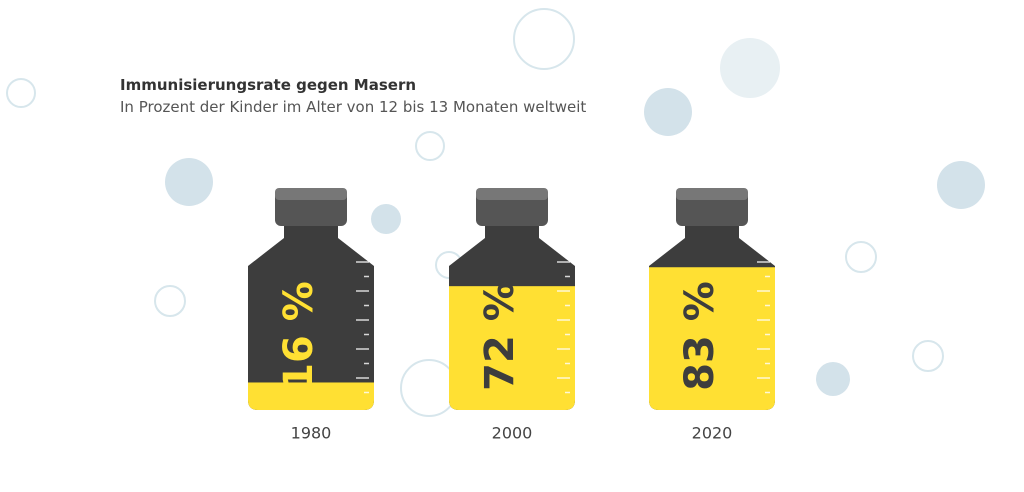 The width and height of the screenshot is (1024, 492). Describe the element at coordinates (311, 433) in the screenshot. I see `x-tick-label: 1980` at that location.